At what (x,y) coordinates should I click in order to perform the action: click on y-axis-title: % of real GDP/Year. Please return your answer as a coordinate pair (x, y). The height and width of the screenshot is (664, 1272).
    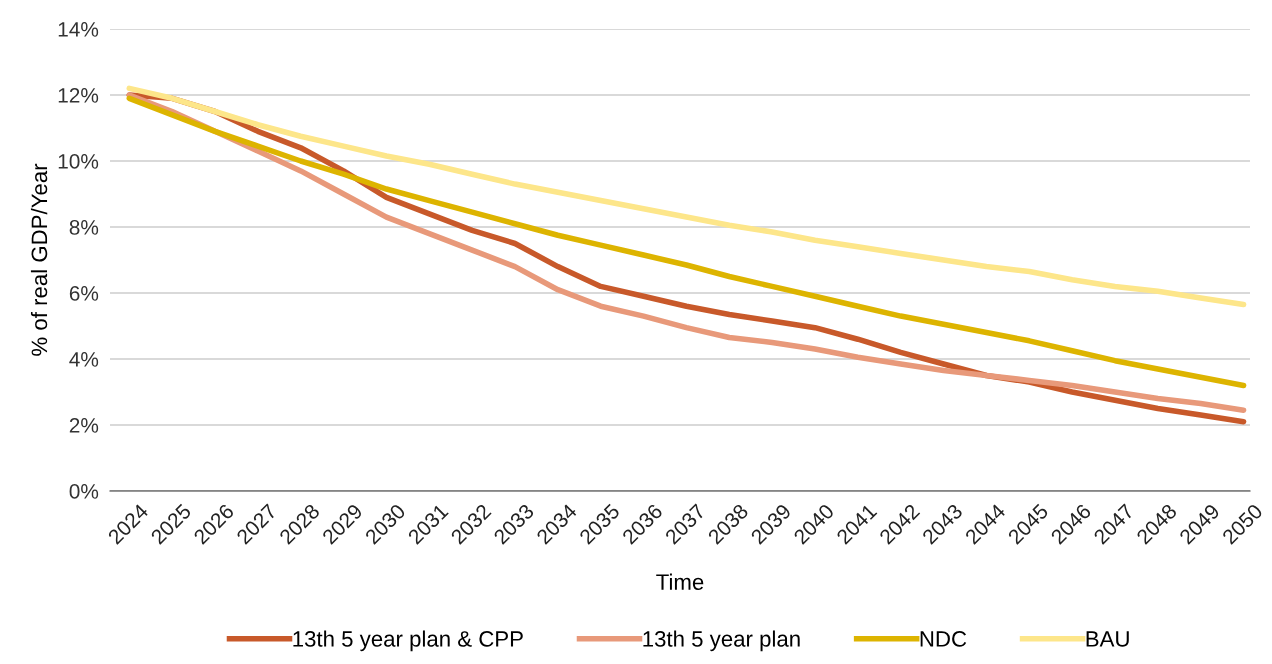
    Looking at the image, I should click on (39, 259).